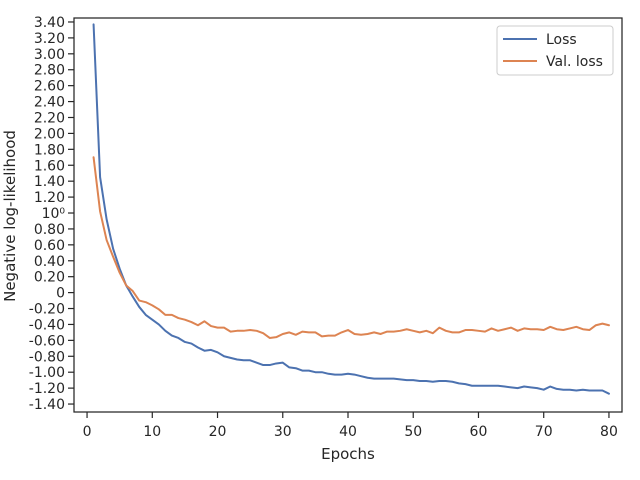  I want to click on legend: Loss Val. loss, so click(555, 50).